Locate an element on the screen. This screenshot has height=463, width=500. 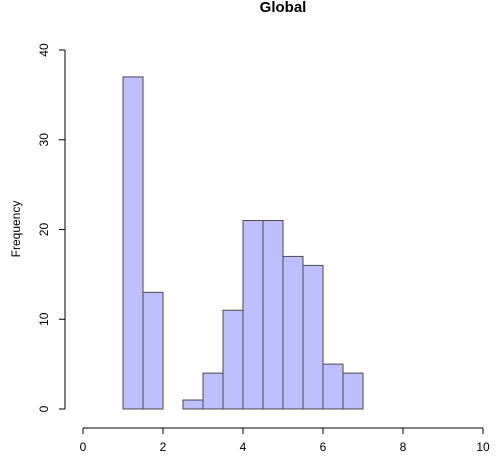
x-axis: 0 2 4 6 8 10 is located at coordinates (285, 440).